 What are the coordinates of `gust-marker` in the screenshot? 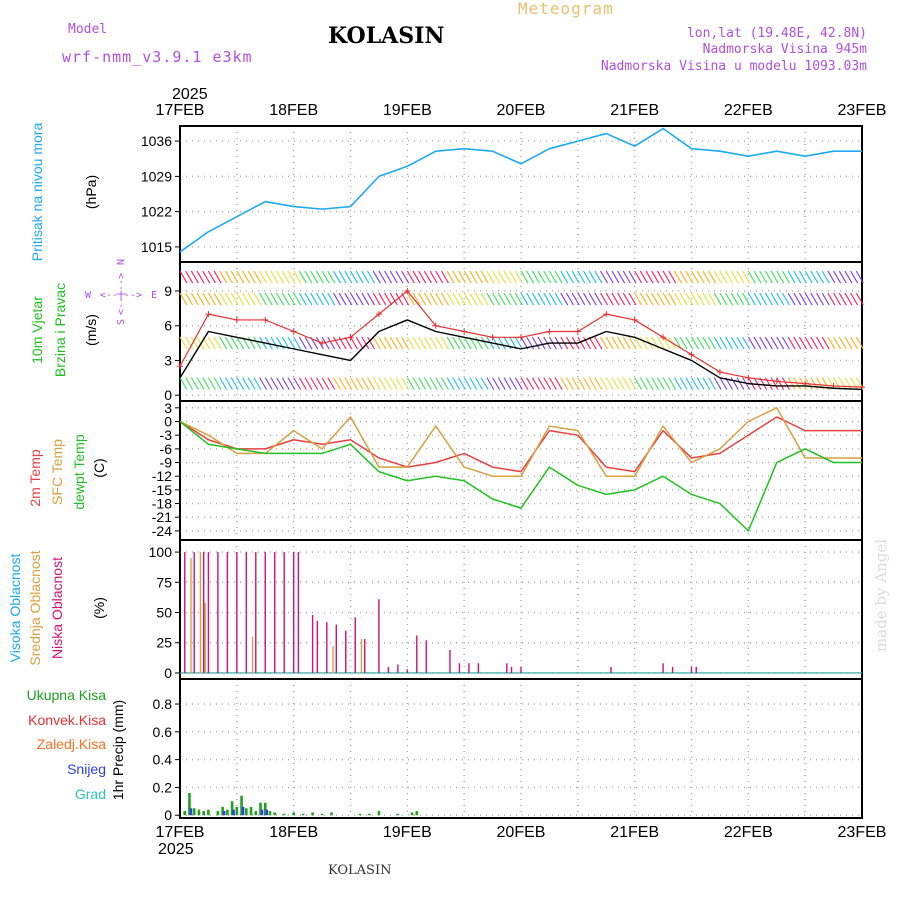 It's located at (521, 337).